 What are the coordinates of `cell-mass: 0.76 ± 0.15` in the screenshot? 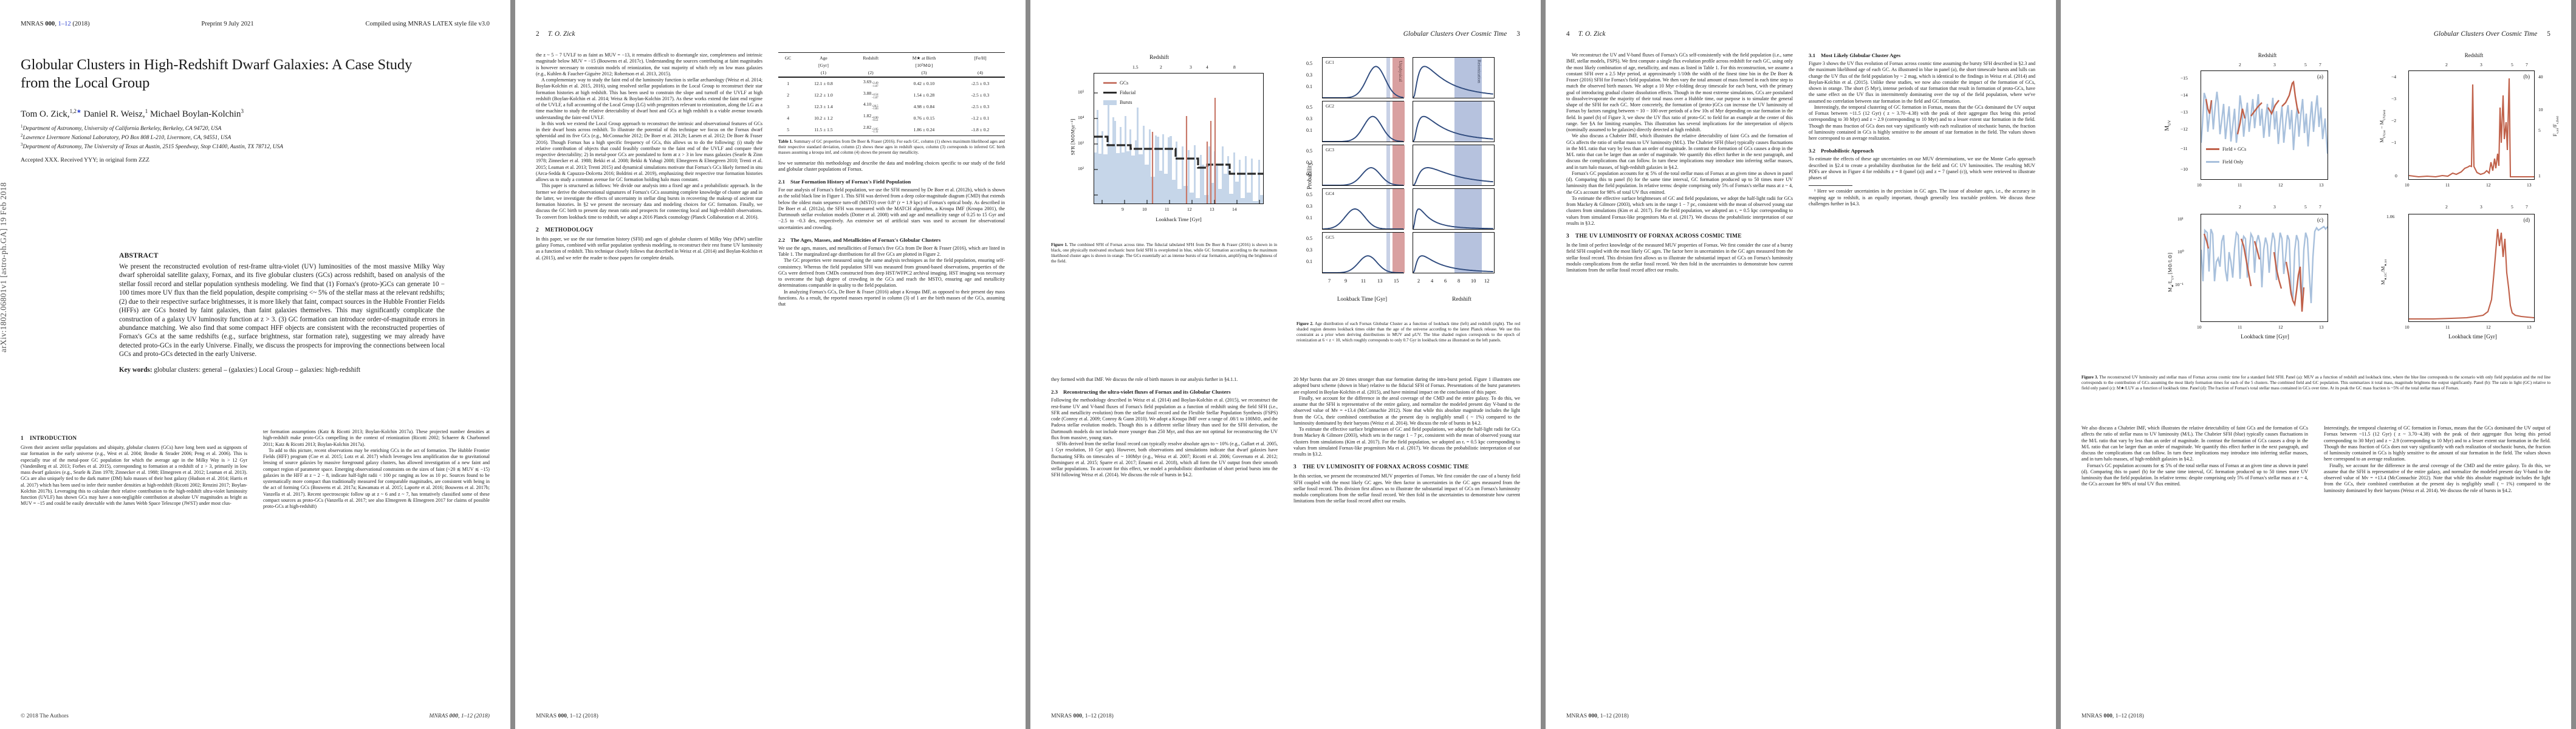 It's located at (924, 118).